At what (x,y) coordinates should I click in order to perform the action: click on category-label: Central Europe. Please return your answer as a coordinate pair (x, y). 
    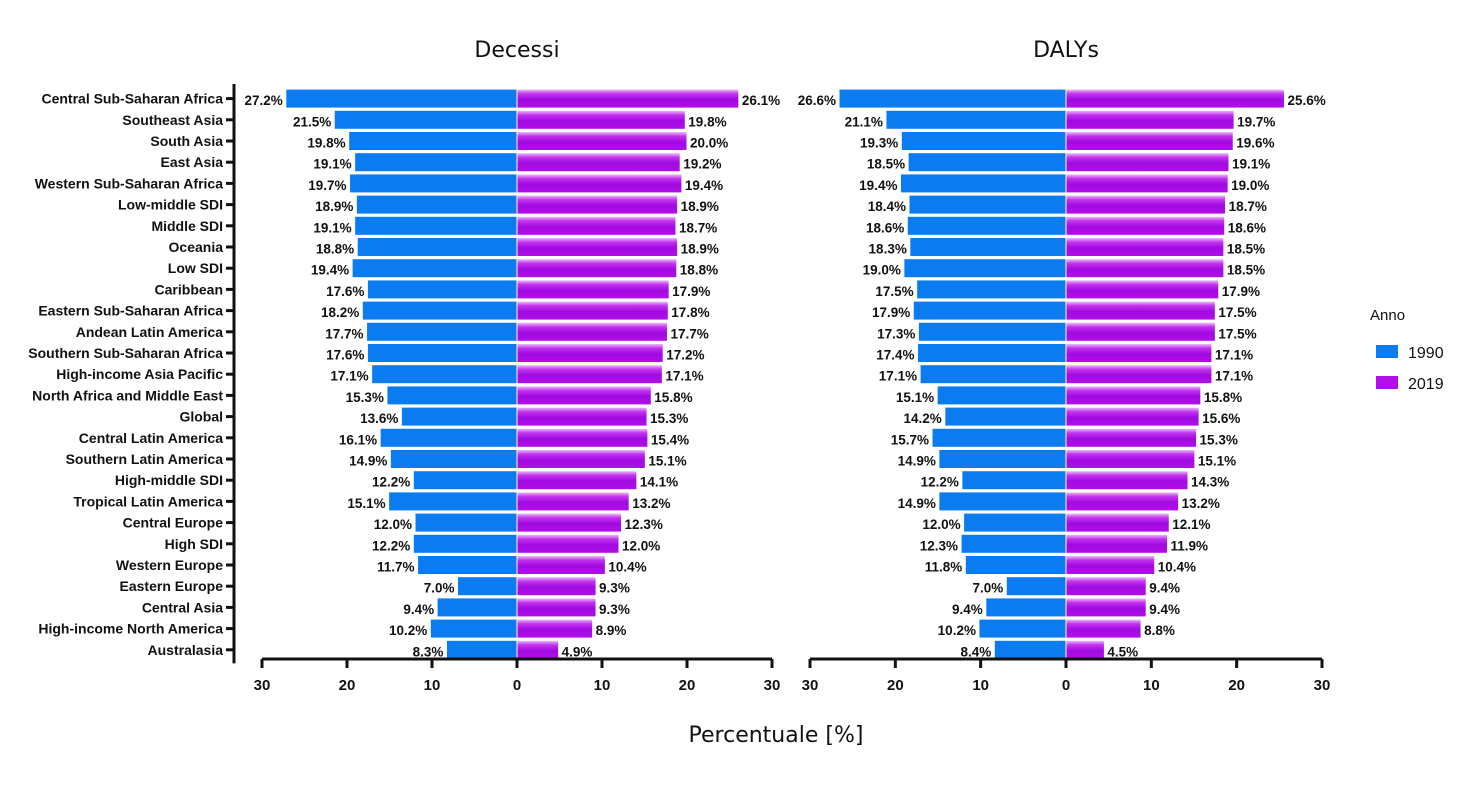
    Looking at the image, I should click on (173, 523).